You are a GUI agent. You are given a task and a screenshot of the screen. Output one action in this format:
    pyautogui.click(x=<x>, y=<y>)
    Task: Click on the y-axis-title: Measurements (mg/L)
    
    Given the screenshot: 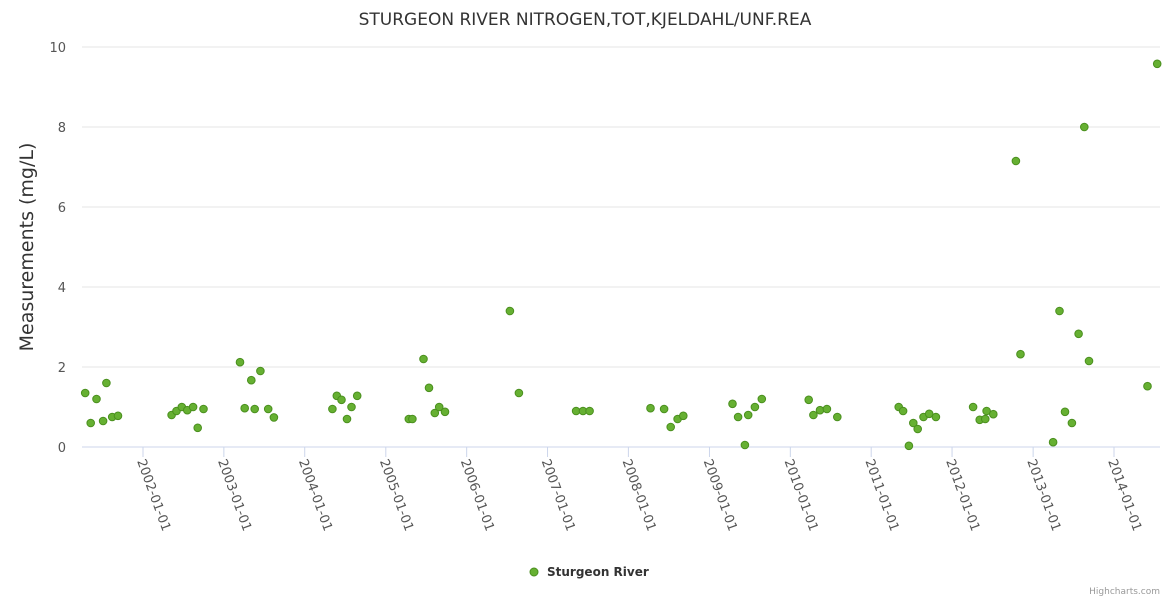 What is the action you would take?
    pyautogui.click(x=27, y=247)
    